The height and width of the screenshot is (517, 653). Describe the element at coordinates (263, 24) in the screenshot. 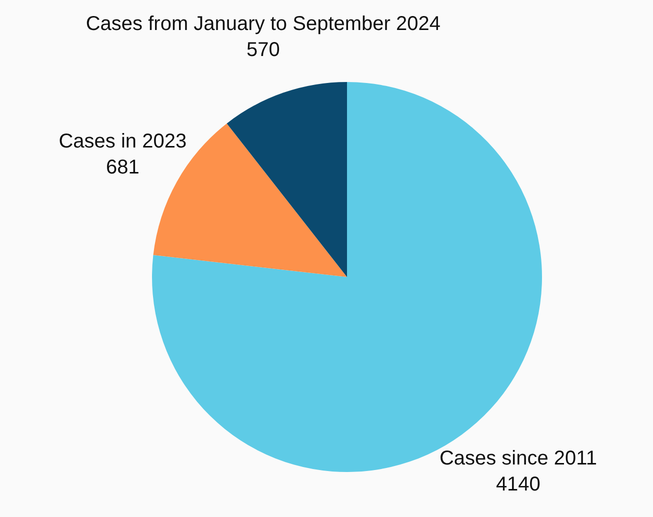

I see `slice-label: Cases from January to September 2024` at that location.